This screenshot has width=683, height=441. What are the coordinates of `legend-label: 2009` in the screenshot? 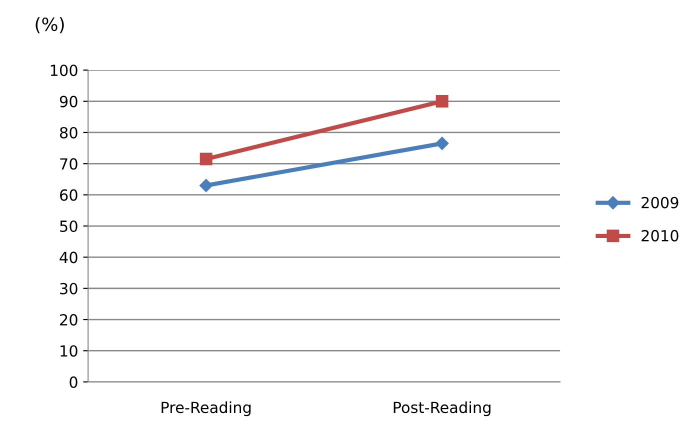 It's located at (660, 202).